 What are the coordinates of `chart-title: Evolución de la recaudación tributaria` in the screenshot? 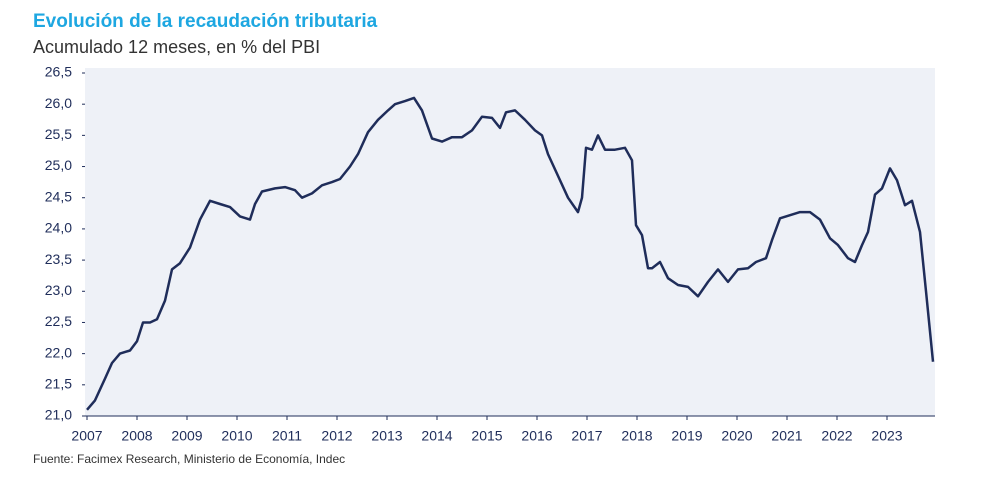 It's located at (205, 21).